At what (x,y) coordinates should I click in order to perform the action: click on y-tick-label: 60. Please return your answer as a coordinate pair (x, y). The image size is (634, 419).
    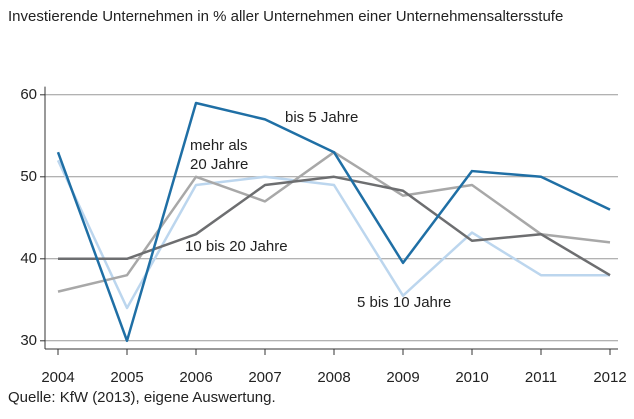
    Looking at the image, I should click on (28, 94).